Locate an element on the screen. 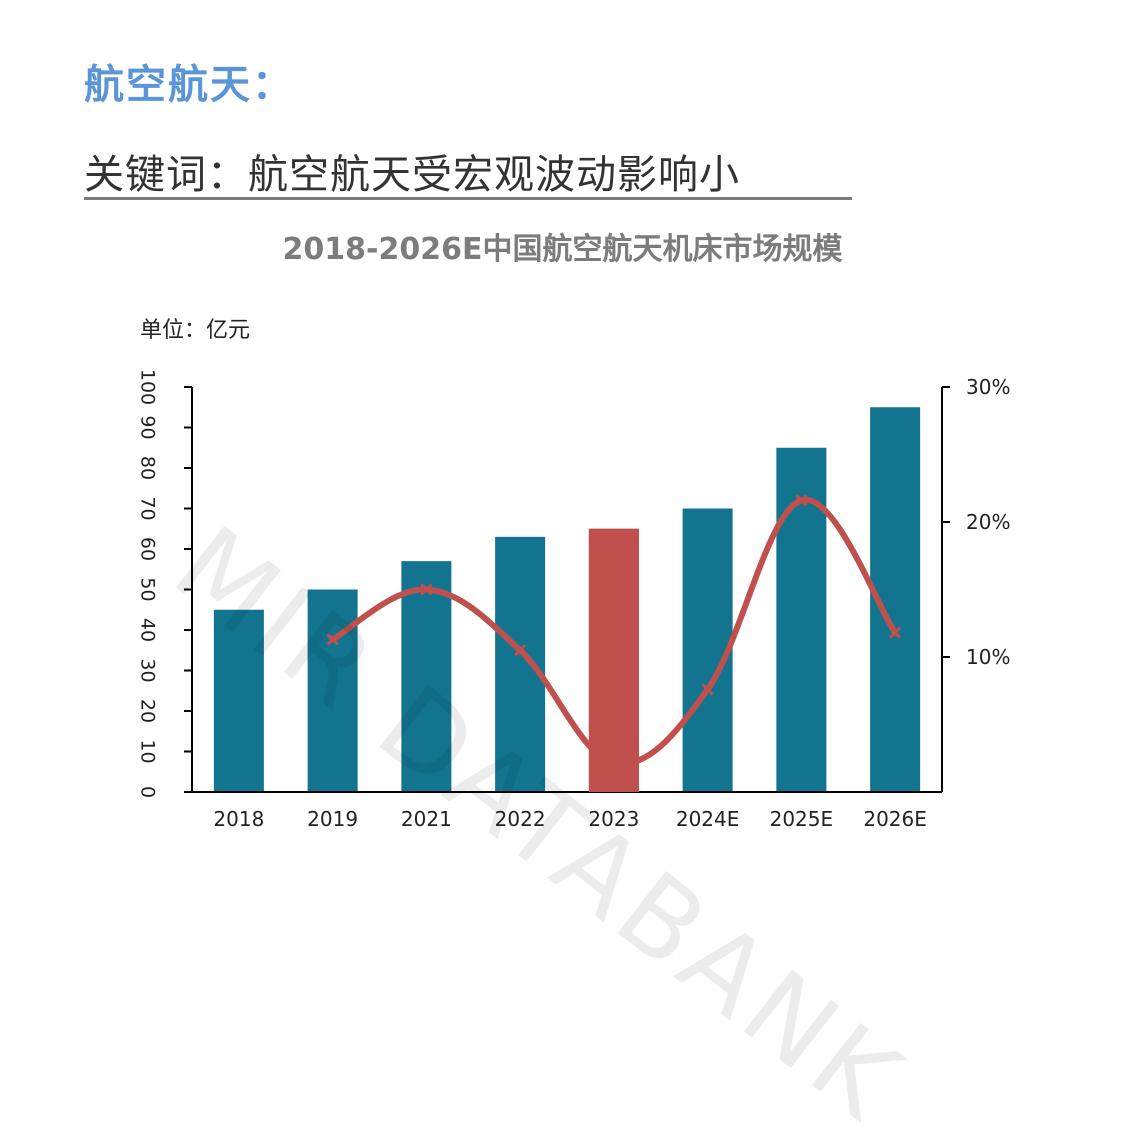 Image resolution: width=1125 pixels, height=1146 pixels. left-axis-label: 70 is located at coordinates (148, 508).